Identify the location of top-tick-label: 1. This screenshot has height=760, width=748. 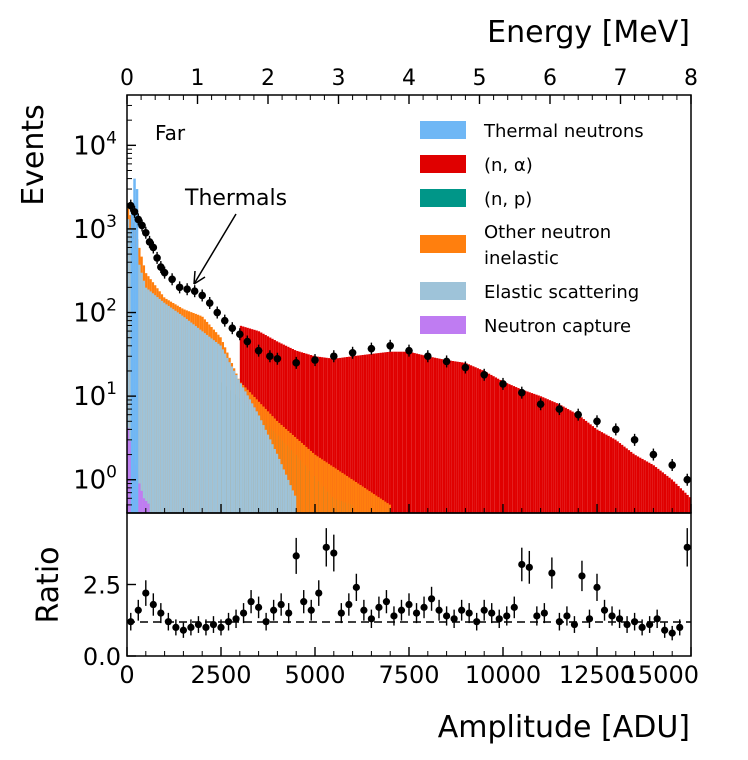
(198, 78).